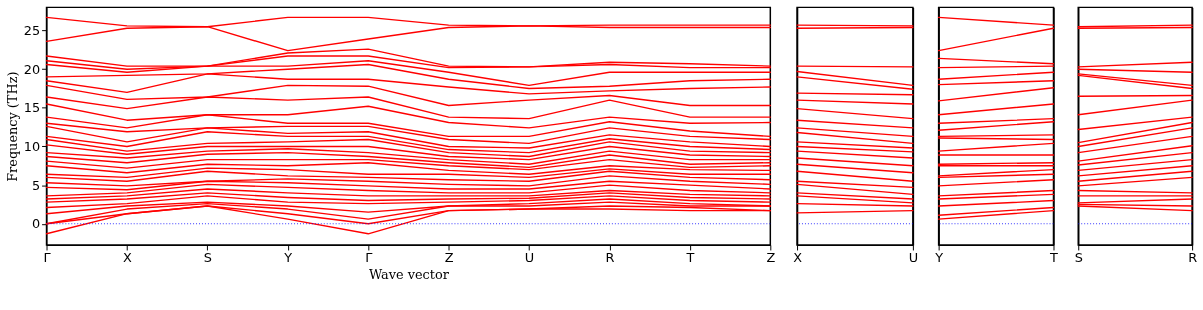  Describe the element at coordinates (32, 108) in the screenshot. I see `y-tick-label: 15` at that location.